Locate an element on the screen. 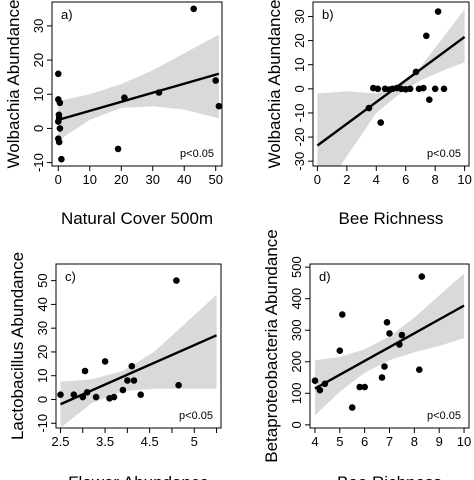 Image resolution: width=474 pixels, height=480 pixels. y-tick-label: 100 is located at coordinates (296, 393).